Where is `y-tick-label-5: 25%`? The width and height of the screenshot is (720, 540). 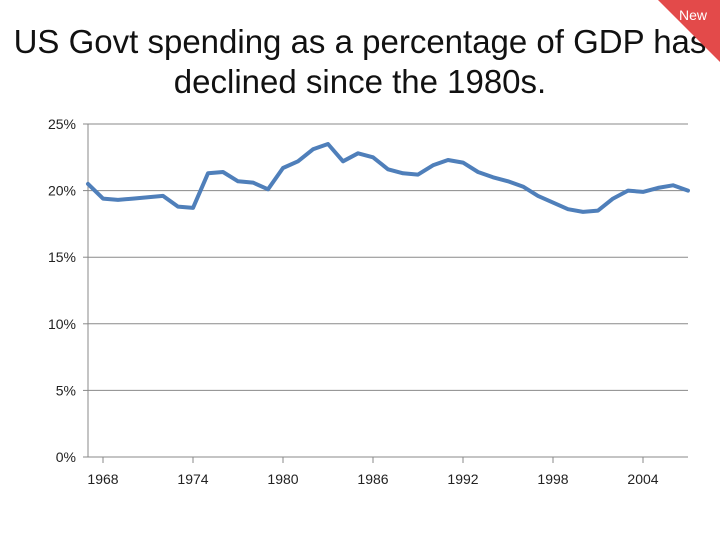 y-tick-label-5: 25% is located at coordinates (62, 124).